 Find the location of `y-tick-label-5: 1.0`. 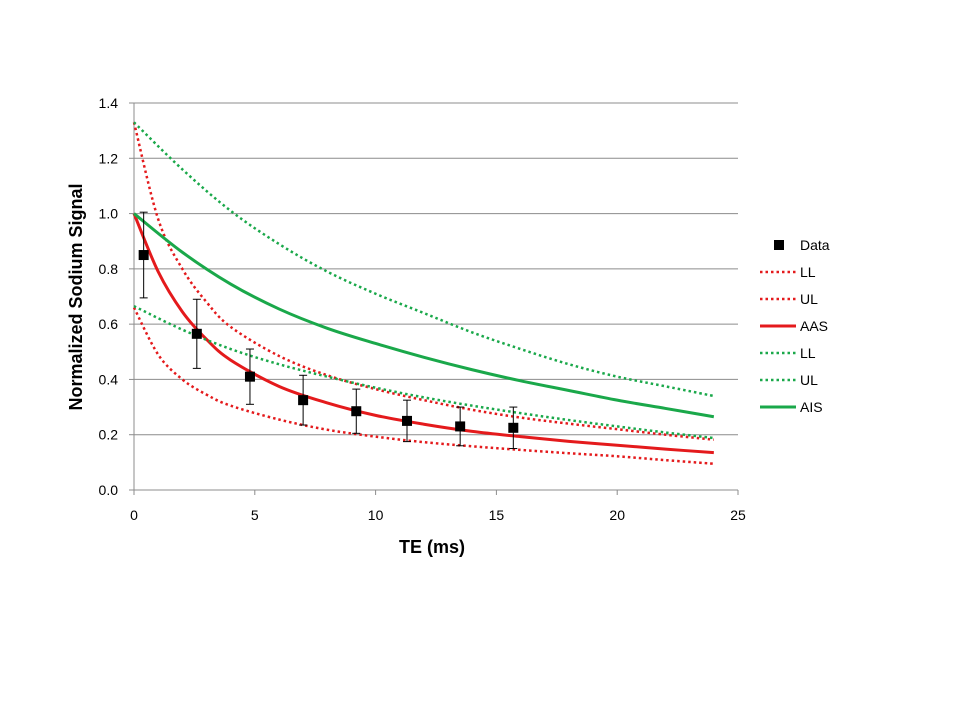

y-tick-label-5: 1.0 is located at coordinates (109, 214).